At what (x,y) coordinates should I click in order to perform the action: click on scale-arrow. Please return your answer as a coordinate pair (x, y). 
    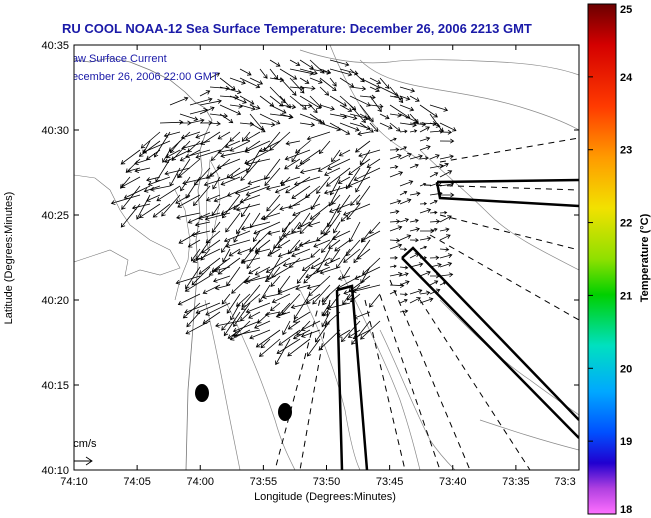
    Looking at the image, I should click on (83, 461).